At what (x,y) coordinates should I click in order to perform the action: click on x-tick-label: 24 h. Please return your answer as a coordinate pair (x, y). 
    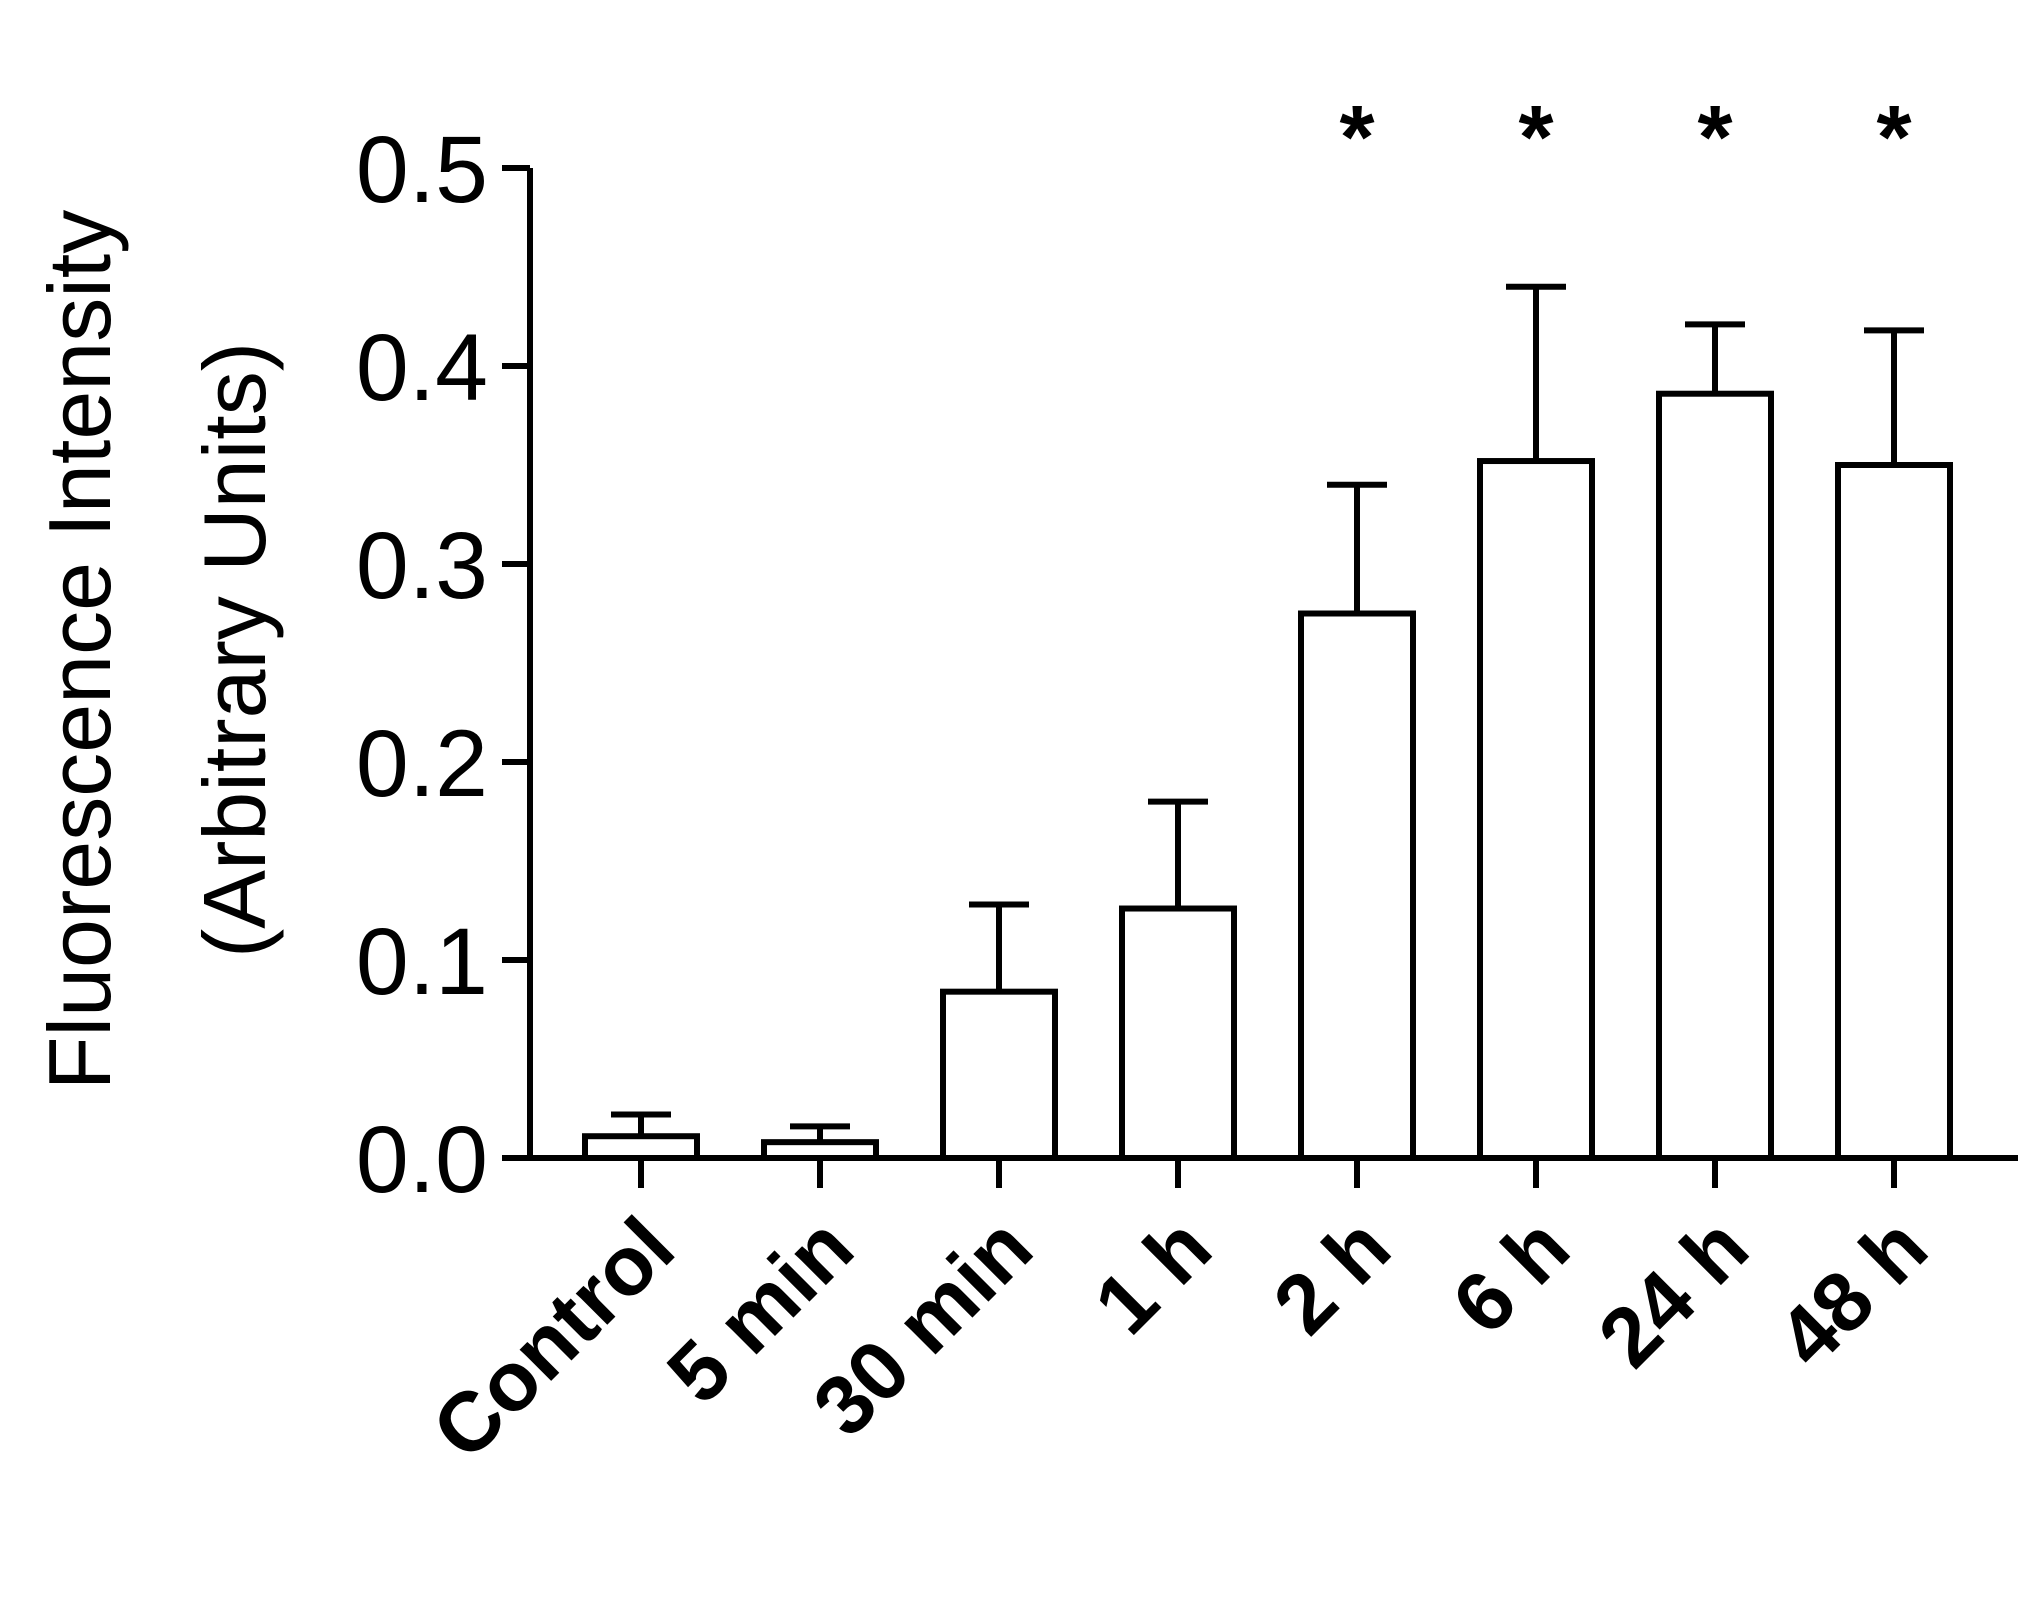
    Looking at the image, I should click on (1672, 1291).